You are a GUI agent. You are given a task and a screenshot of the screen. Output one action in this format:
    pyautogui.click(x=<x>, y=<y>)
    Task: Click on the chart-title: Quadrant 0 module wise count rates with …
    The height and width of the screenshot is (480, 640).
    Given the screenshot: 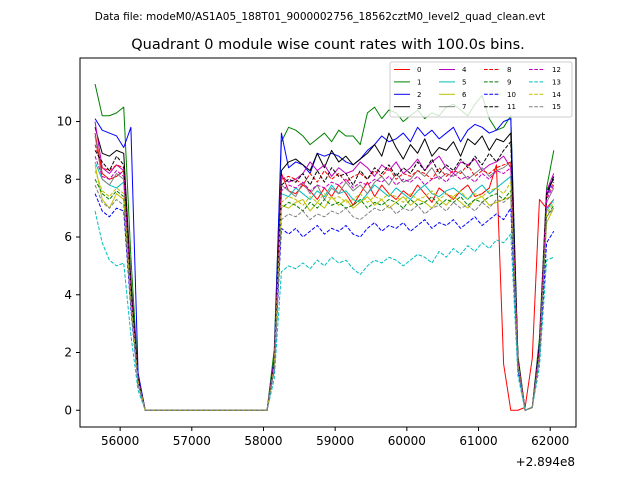 What is the action you would take?
    pyautogui.click(x=328, y=45)
    